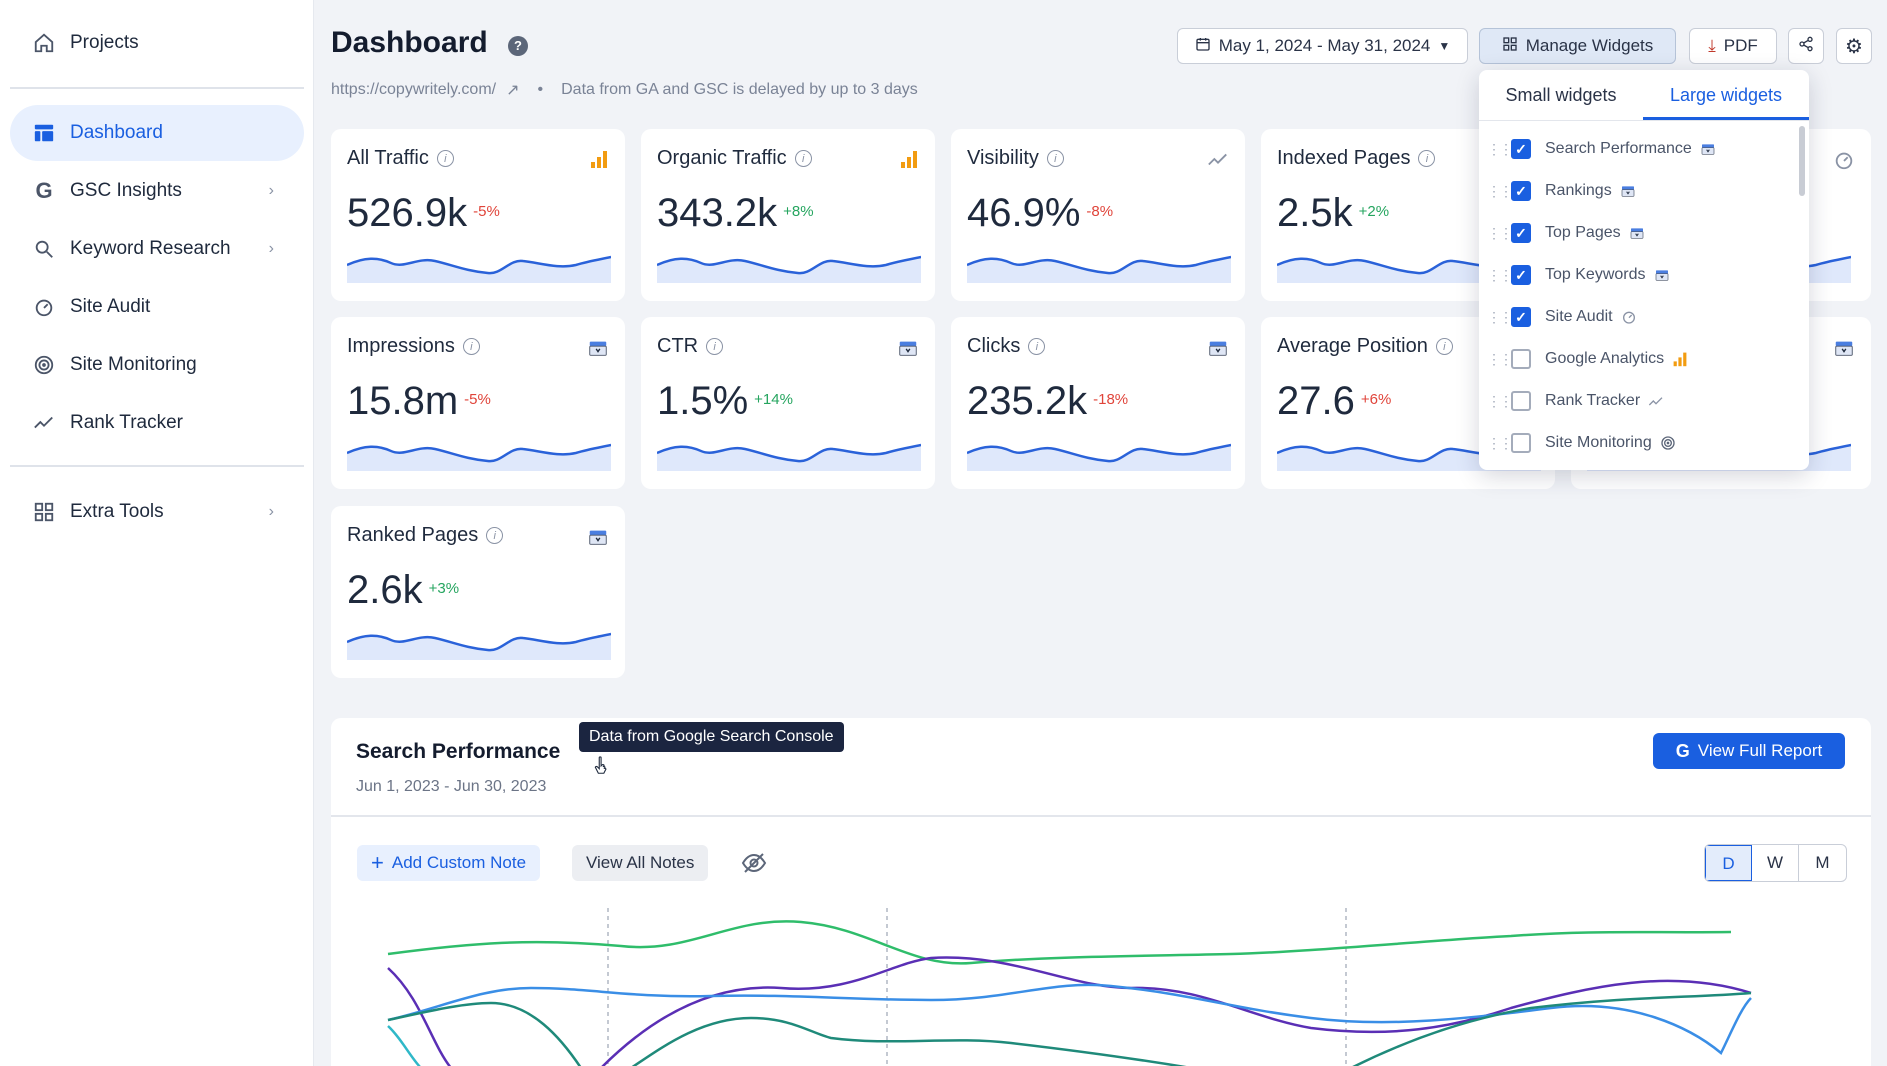 This screenshot has width=1887, height=1066. What do you see at coordinates (1806, 46) in the screenshot?
I see `share-button` at bounding box center [1806, 46].